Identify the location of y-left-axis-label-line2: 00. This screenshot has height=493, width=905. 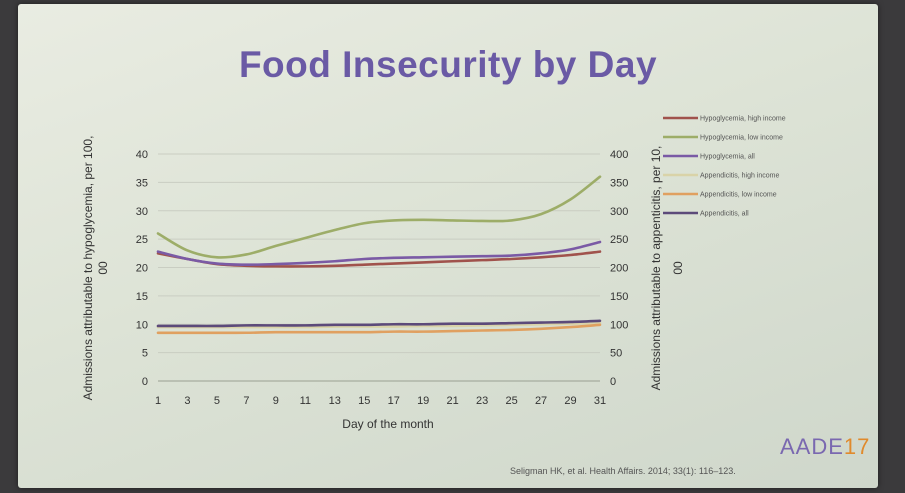
(103, 268).